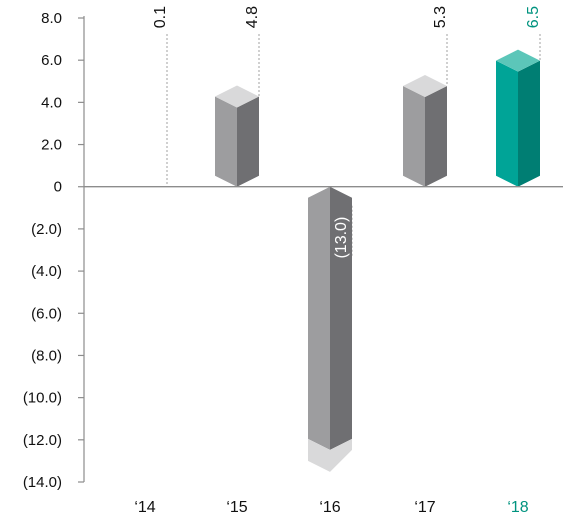 Image resolution: width=563 pixels, height=521 pixels. I want to click on y-tick-label: (4.0), so click(46, 271).